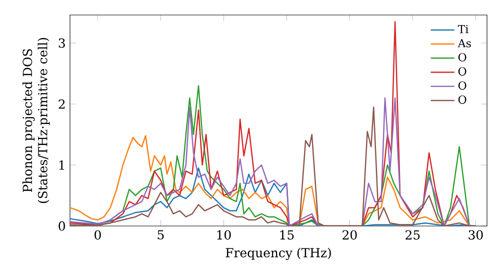 The image size is (500, 280). Describe the element at coordinates (463, 29) in the screenshot. I see `legend-label: Ti` at that location.